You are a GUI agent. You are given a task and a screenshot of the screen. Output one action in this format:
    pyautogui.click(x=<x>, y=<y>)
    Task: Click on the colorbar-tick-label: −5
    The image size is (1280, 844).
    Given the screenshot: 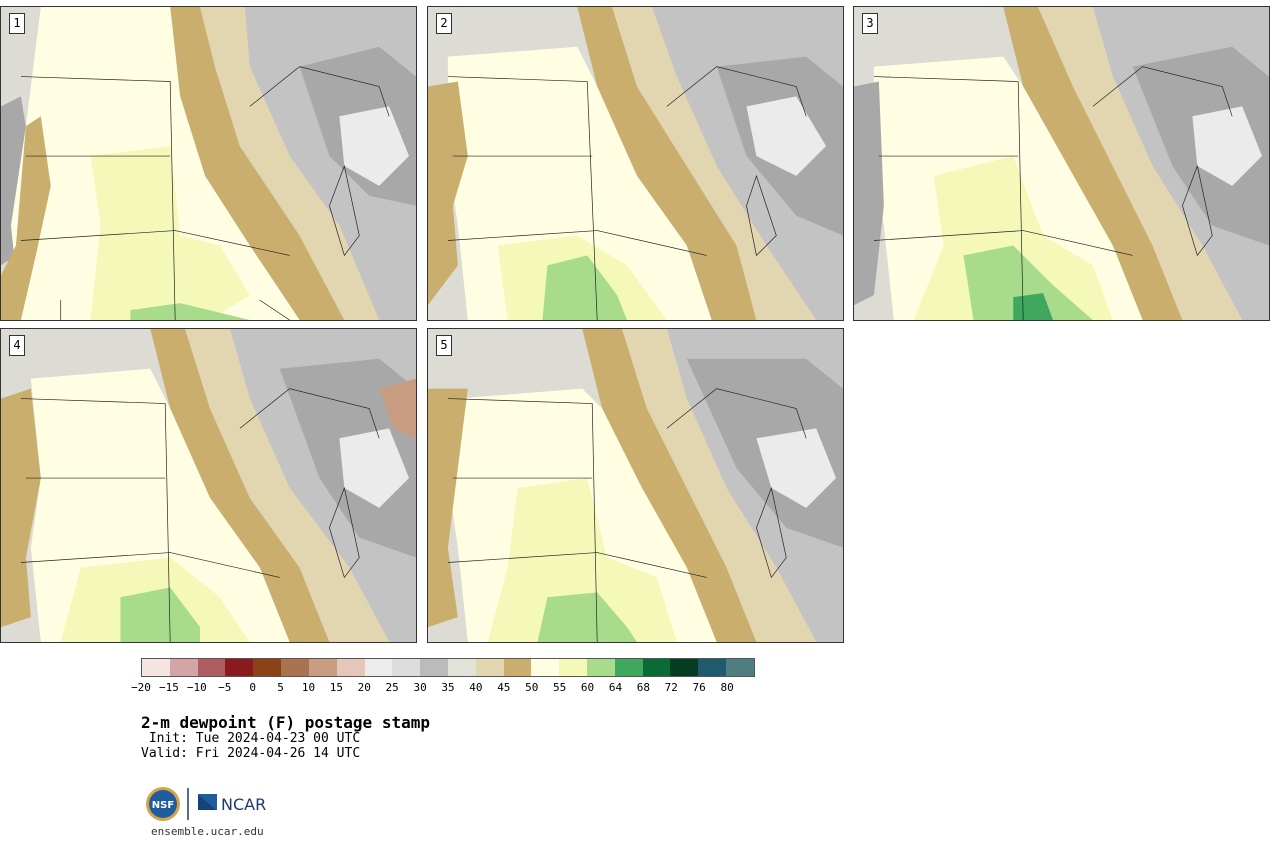 What is the action you would take?
    pyautogui.click(x=225, y=687)
    